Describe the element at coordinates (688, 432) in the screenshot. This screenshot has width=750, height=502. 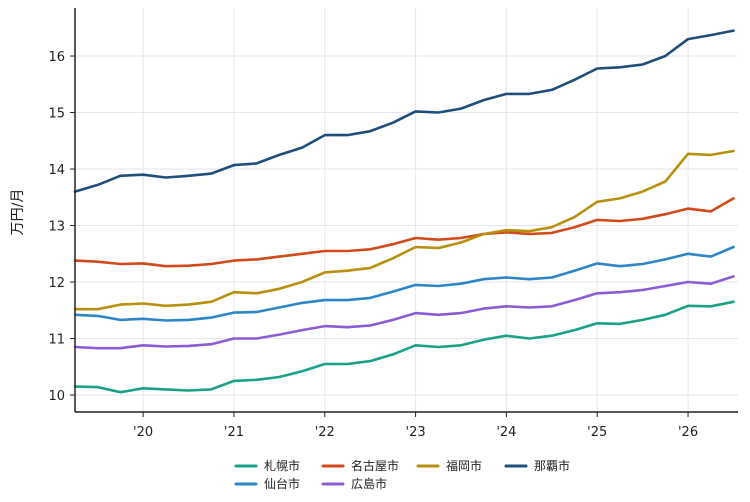
I see `x-tick-label-6: '26` at that location.